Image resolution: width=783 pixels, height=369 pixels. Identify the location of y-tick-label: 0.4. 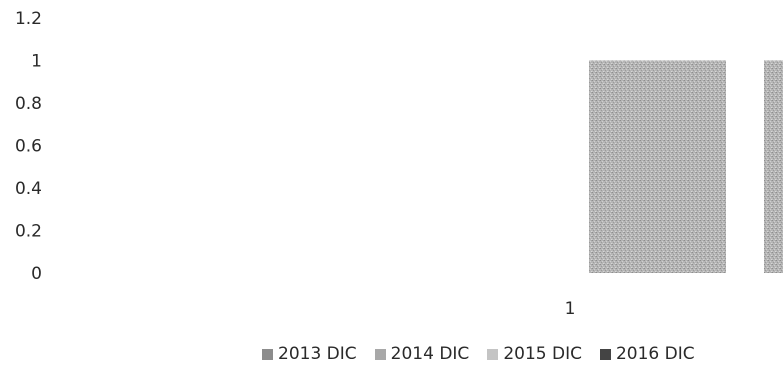
(28, 189).